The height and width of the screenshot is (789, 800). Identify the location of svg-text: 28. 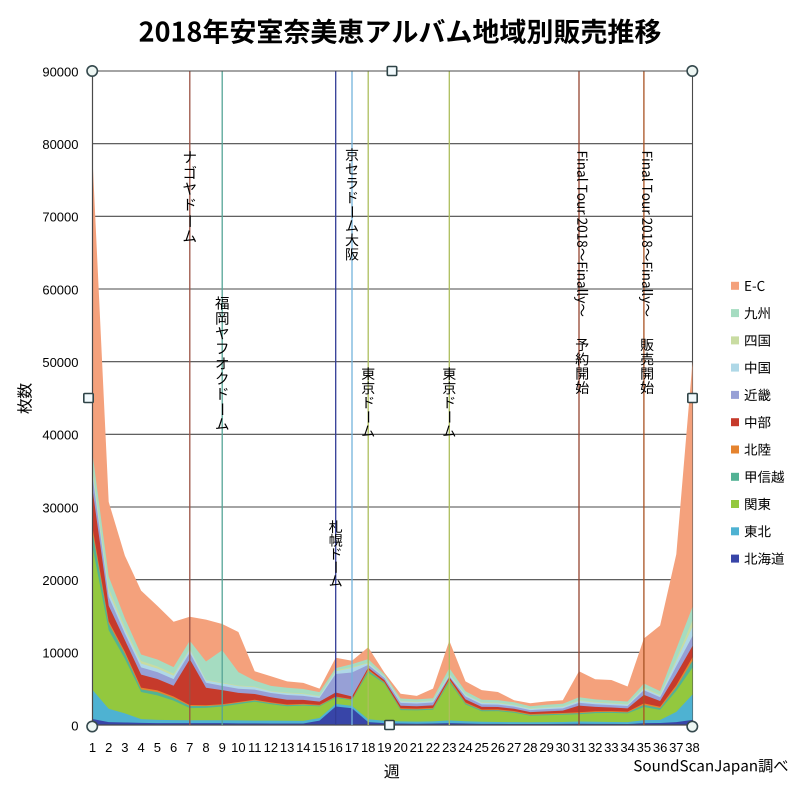
(530, 747).